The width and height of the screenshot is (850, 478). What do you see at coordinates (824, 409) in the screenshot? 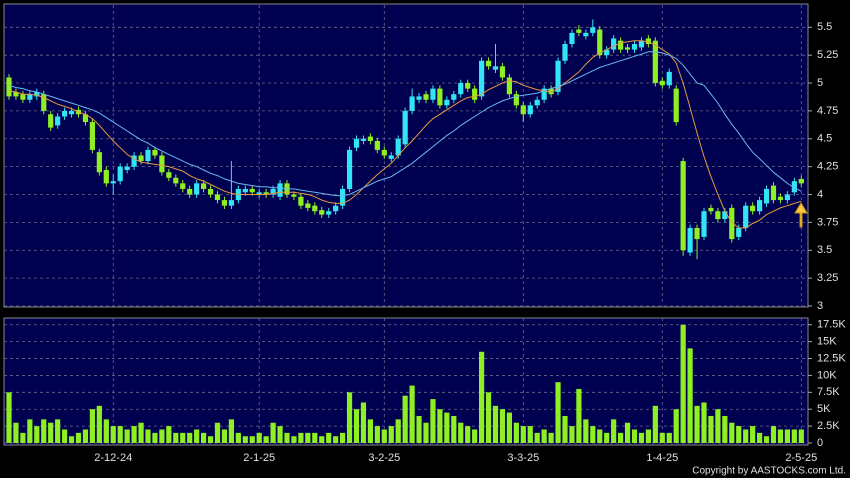
I see `y-tick-label: 5K` at bounding box center [824, 409].